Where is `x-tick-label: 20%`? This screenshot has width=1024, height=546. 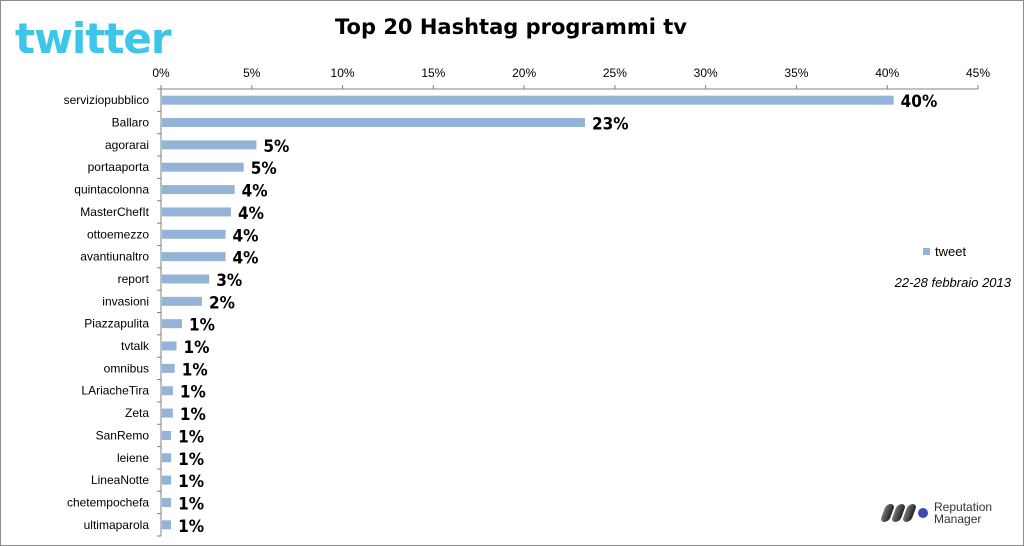
x-tick-label: 20% is located at coordinates (524, 73).